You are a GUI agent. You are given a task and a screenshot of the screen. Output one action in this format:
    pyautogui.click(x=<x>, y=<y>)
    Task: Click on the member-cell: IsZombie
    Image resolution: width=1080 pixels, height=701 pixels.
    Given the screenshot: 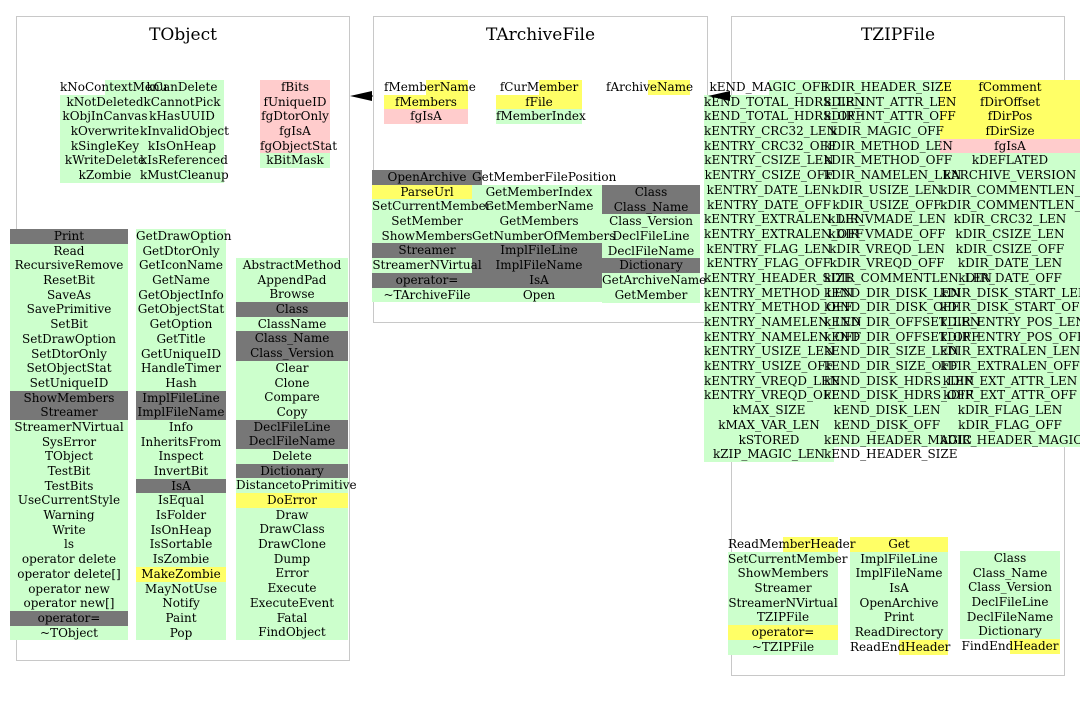 What is the action you would take?
    pyautogui.click(x=181, y=559)
    